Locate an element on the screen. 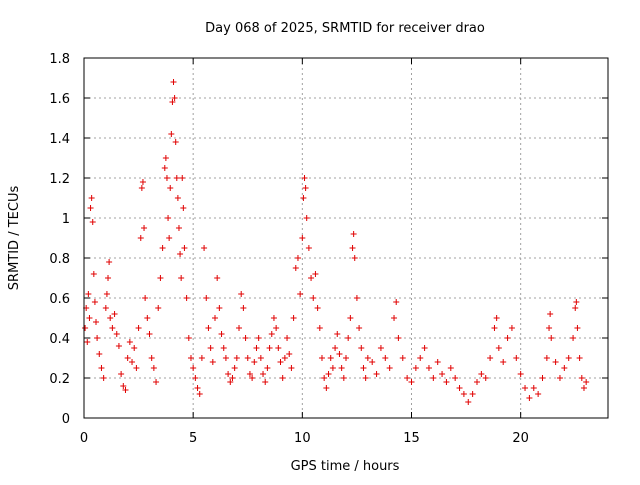 This screenshot has height=485, width=640. x-tick-label: 15 is located at coordinates (411, 438).